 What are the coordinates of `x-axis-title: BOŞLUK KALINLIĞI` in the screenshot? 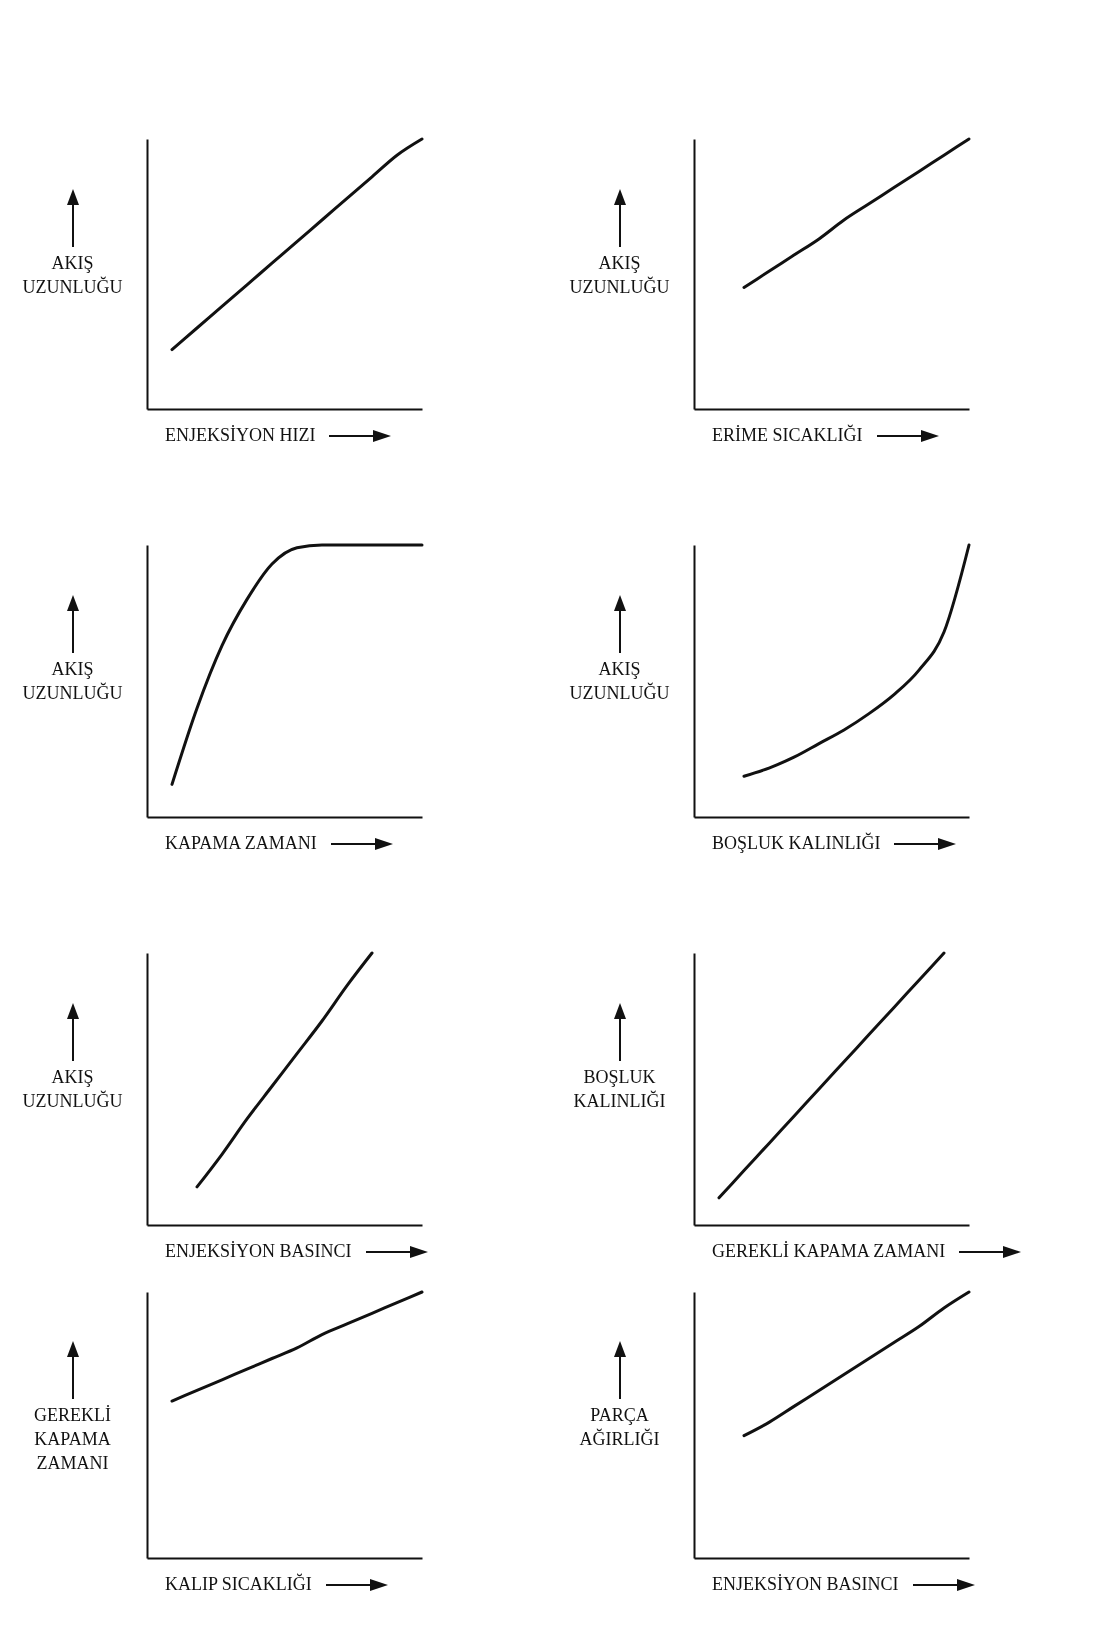 It's located at (796, 843).